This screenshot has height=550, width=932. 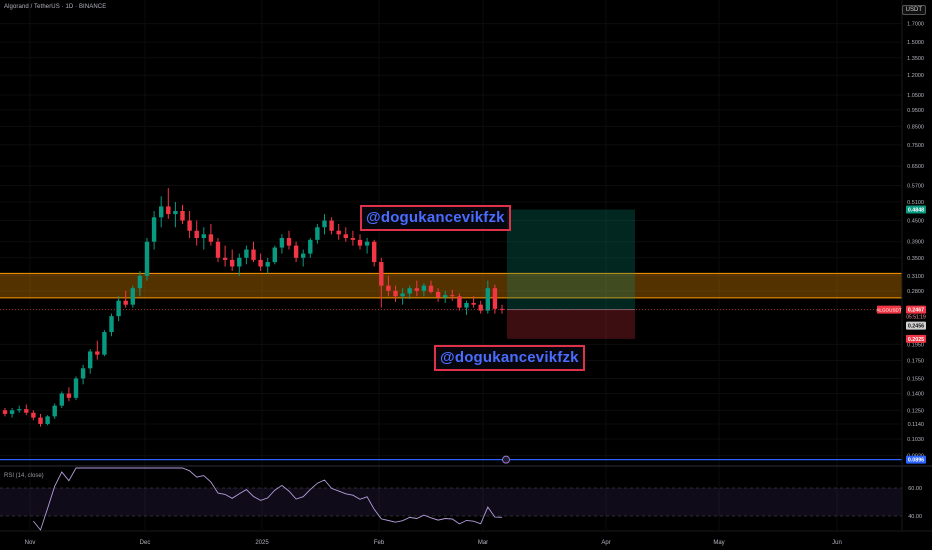 What do you see at coordinates (915, 259) in the screenshot?
I see `price-tick-label: 0.3500` at bounding box center [915, 259].